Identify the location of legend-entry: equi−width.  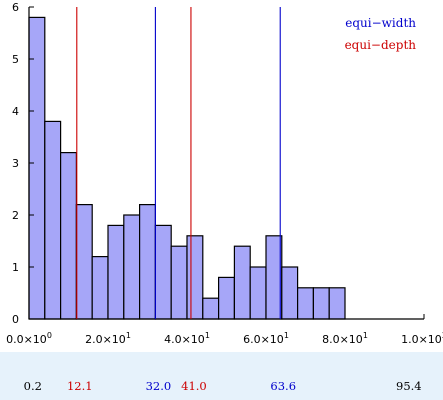
(380, 23).